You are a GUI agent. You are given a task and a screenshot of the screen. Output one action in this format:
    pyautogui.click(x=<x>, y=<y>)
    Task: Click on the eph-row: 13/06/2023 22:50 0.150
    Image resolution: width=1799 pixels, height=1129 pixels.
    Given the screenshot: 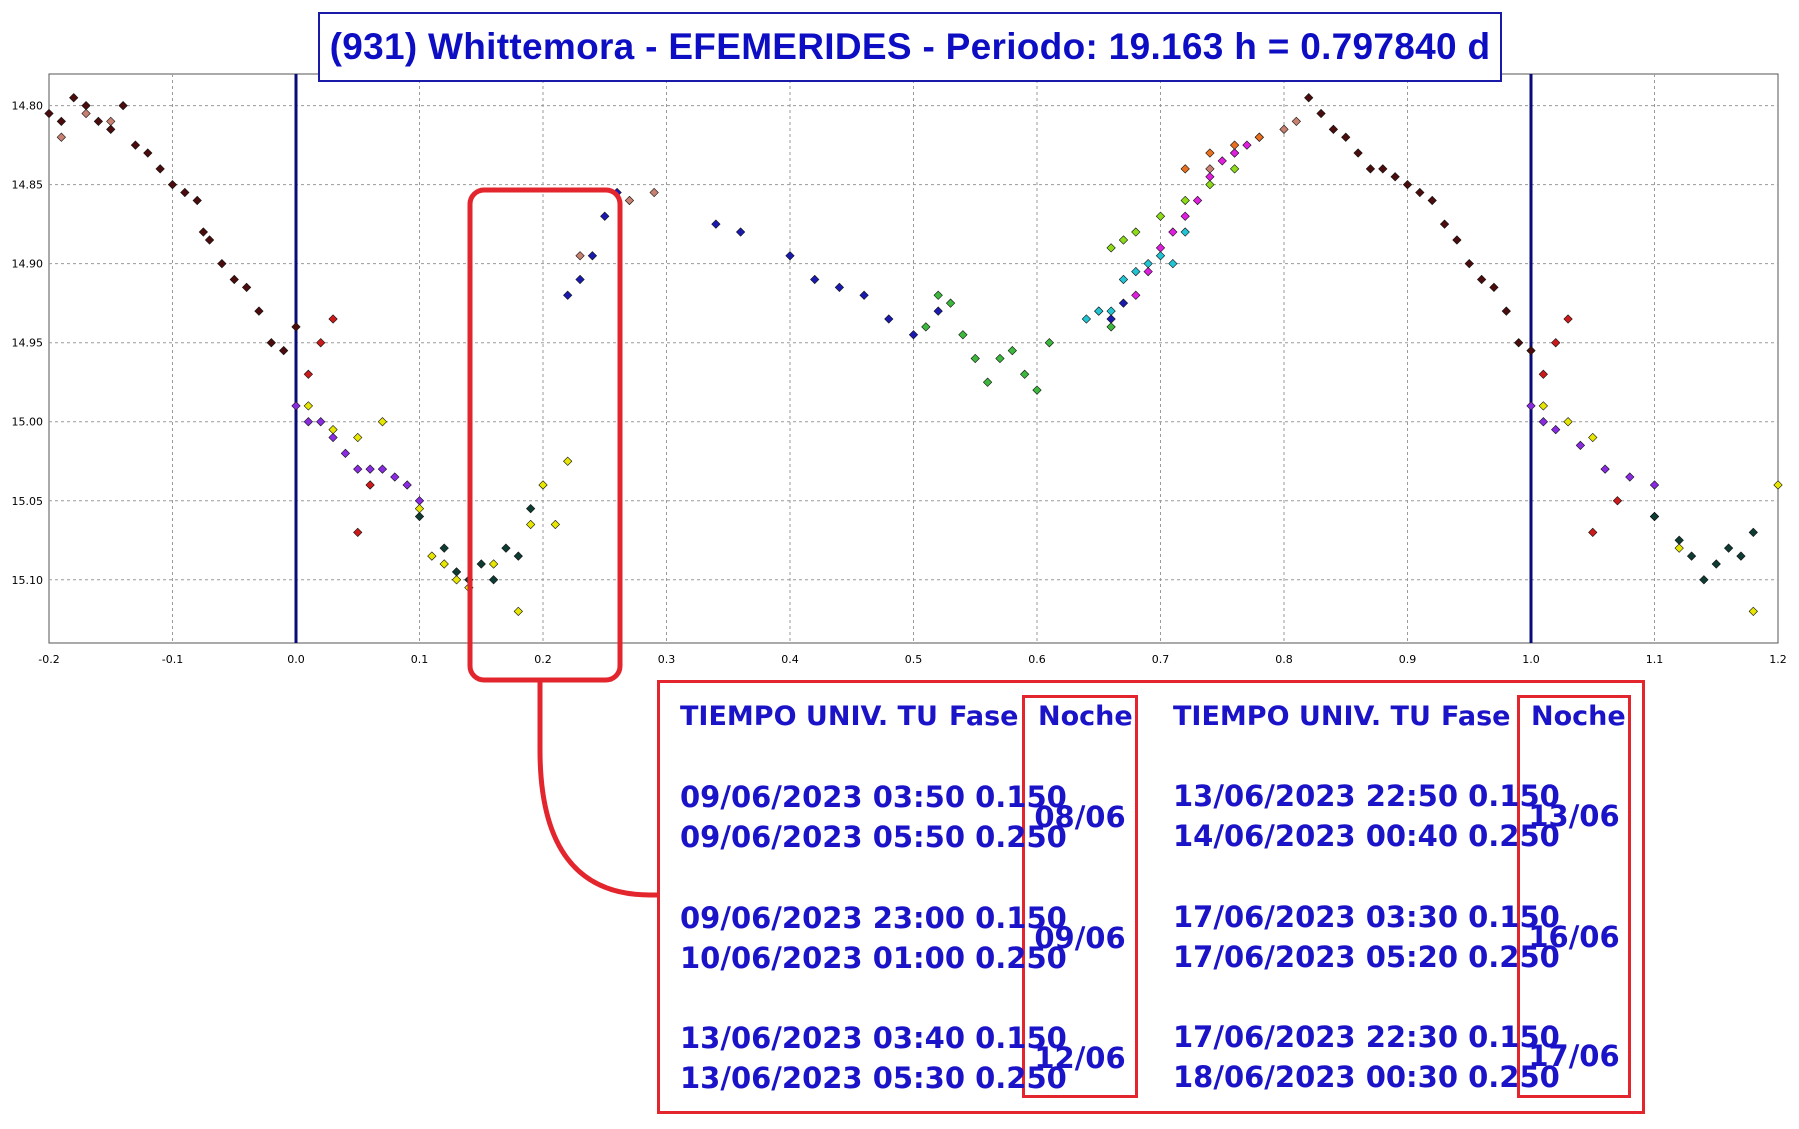 What is the action you would take?
    pyautogui.click(x=1366, y=796)
    